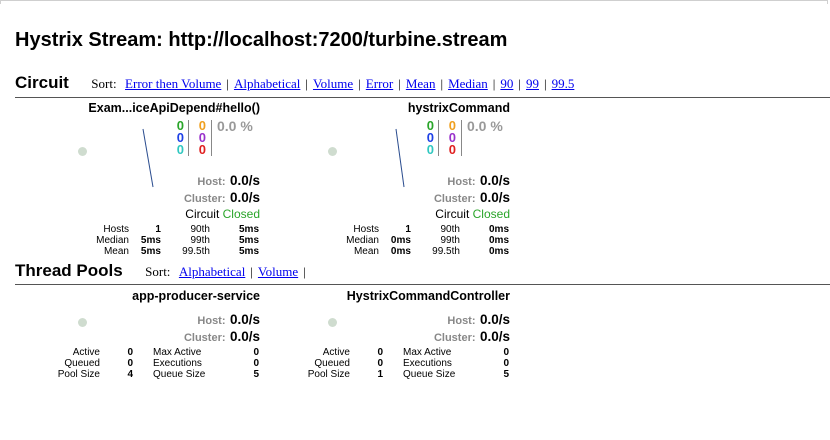  I want to click on sort-error-link: Error, so click(379, 83).